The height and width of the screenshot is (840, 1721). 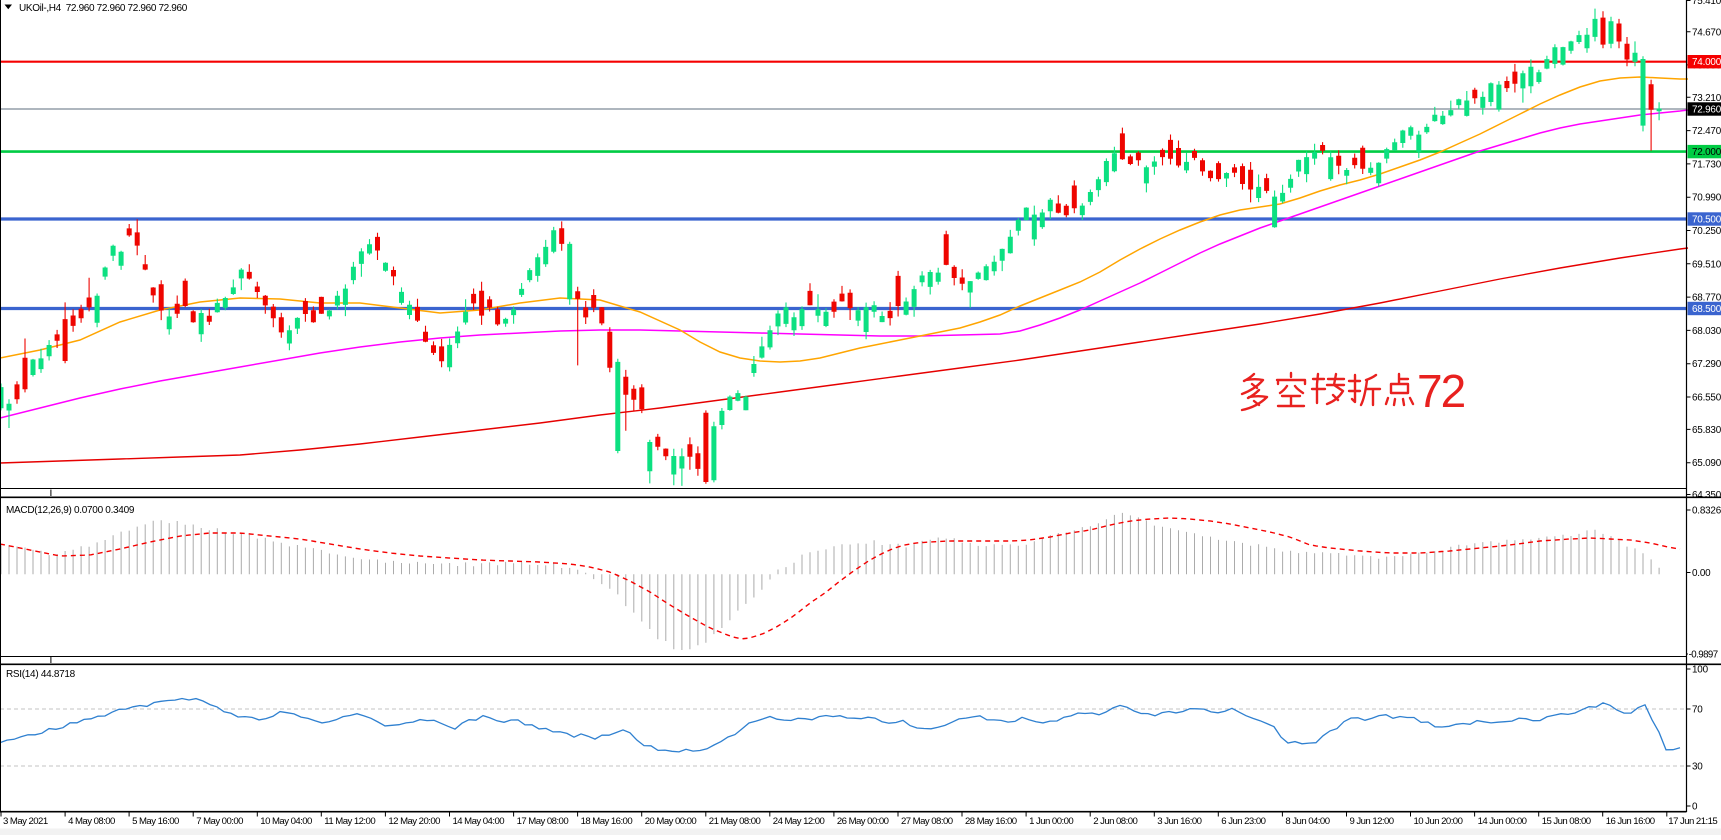 I want to click on svg-text: 64.350, so click(x=1706, y=495).